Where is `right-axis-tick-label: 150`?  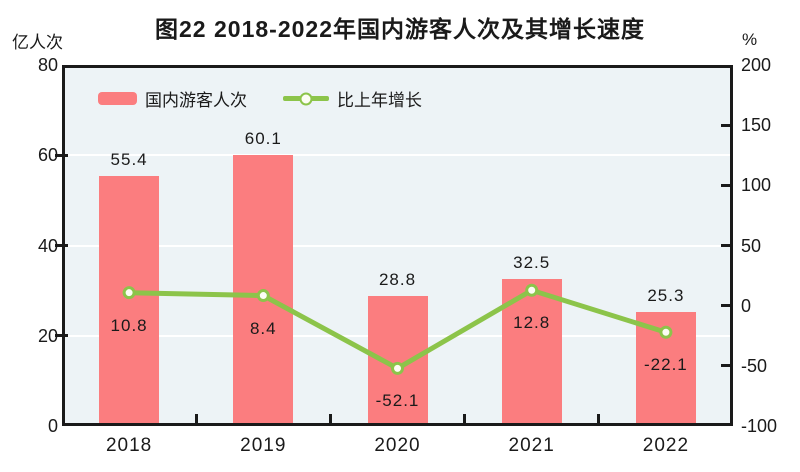
right-axis-tick-label: 150 is located at coordinates (756, 125).